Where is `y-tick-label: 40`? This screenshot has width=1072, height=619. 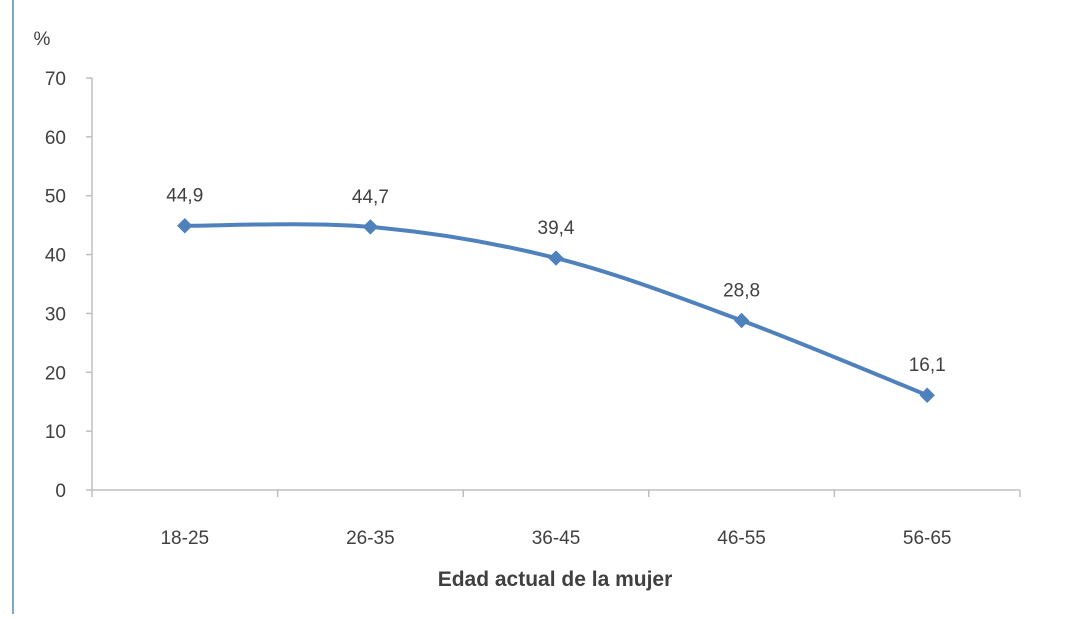 y-tick-label: 40 is located at coordinates (55, 256).